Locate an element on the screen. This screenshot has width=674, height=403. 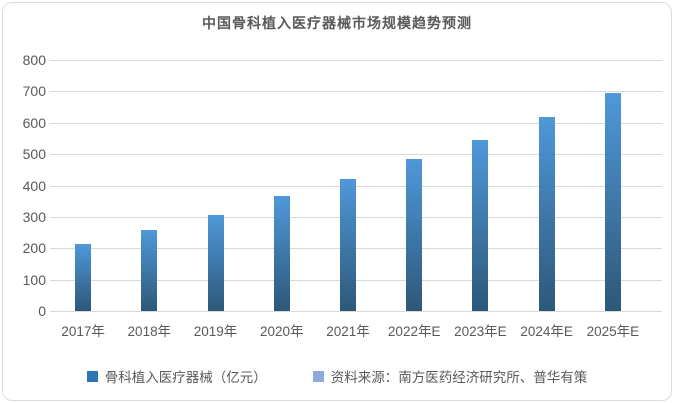
legend-label-series: 骨科植入医疗器械（亿元） is located at coordinates (185, 377).